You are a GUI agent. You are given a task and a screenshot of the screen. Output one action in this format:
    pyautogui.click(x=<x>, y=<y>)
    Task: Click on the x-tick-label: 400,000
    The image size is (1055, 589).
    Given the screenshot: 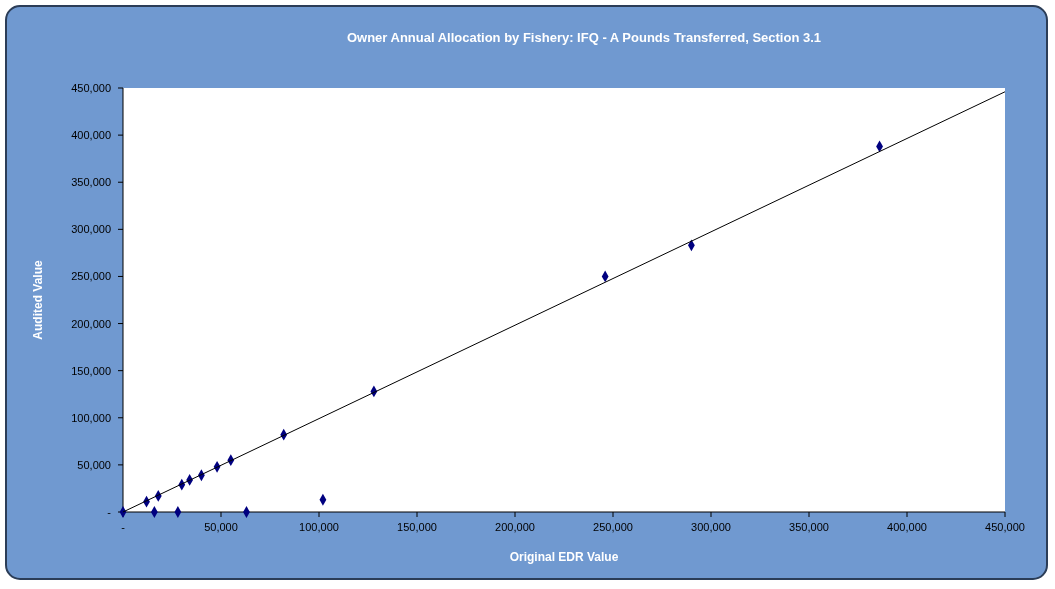 What is the action you would take?
    pyautogui.click(x=907, y=527)
    